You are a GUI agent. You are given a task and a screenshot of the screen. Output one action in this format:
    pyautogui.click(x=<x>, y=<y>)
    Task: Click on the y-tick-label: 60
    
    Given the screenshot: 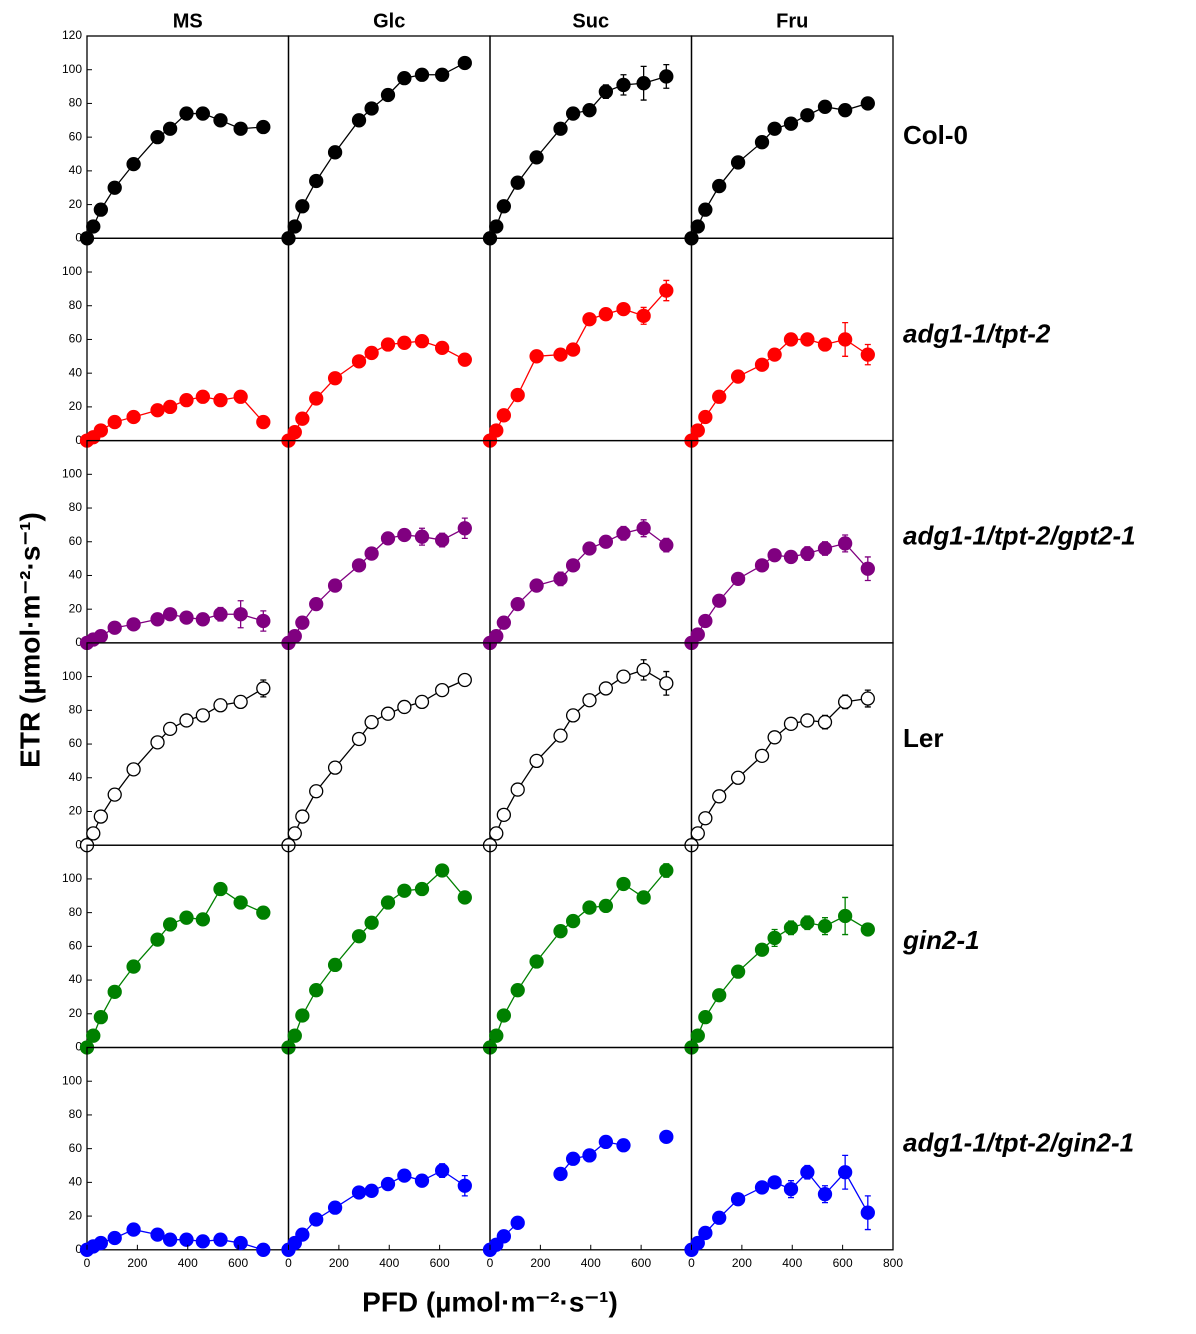 What is the action you would take?
    pyautogui.click(x=76, y=743)
    